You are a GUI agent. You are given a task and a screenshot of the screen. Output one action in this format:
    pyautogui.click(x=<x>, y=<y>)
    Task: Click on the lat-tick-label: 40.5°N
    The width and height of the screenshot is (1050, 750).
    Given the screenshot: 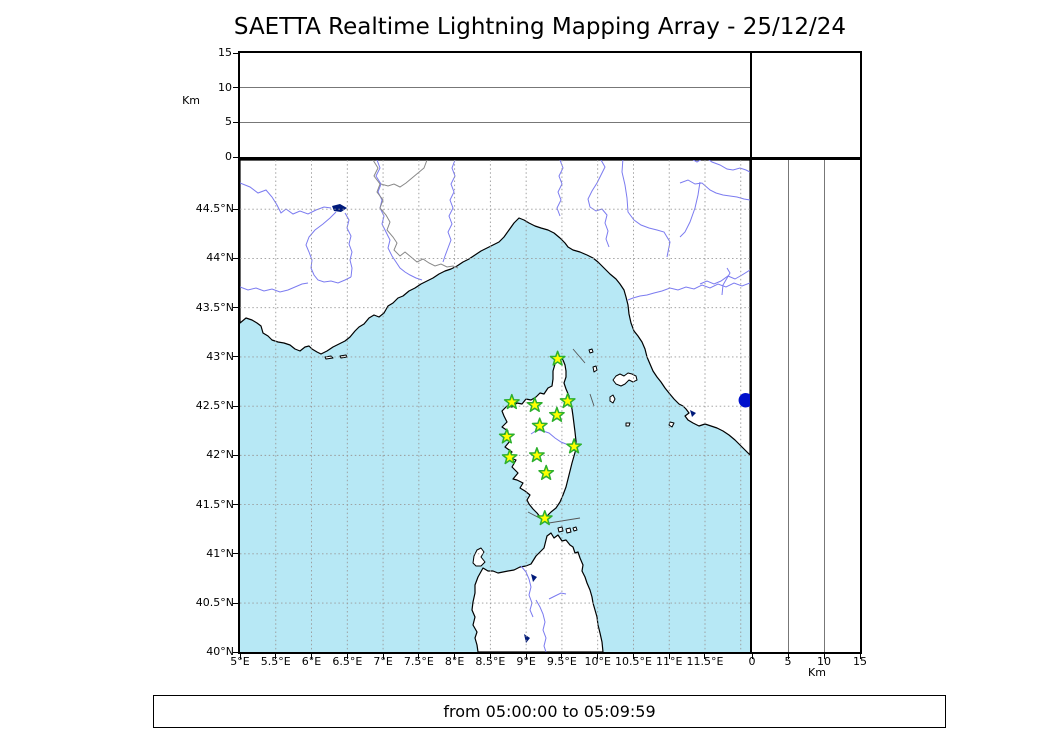 What is the action you would take?
    pyautogui.click(x=214, y=603)
    